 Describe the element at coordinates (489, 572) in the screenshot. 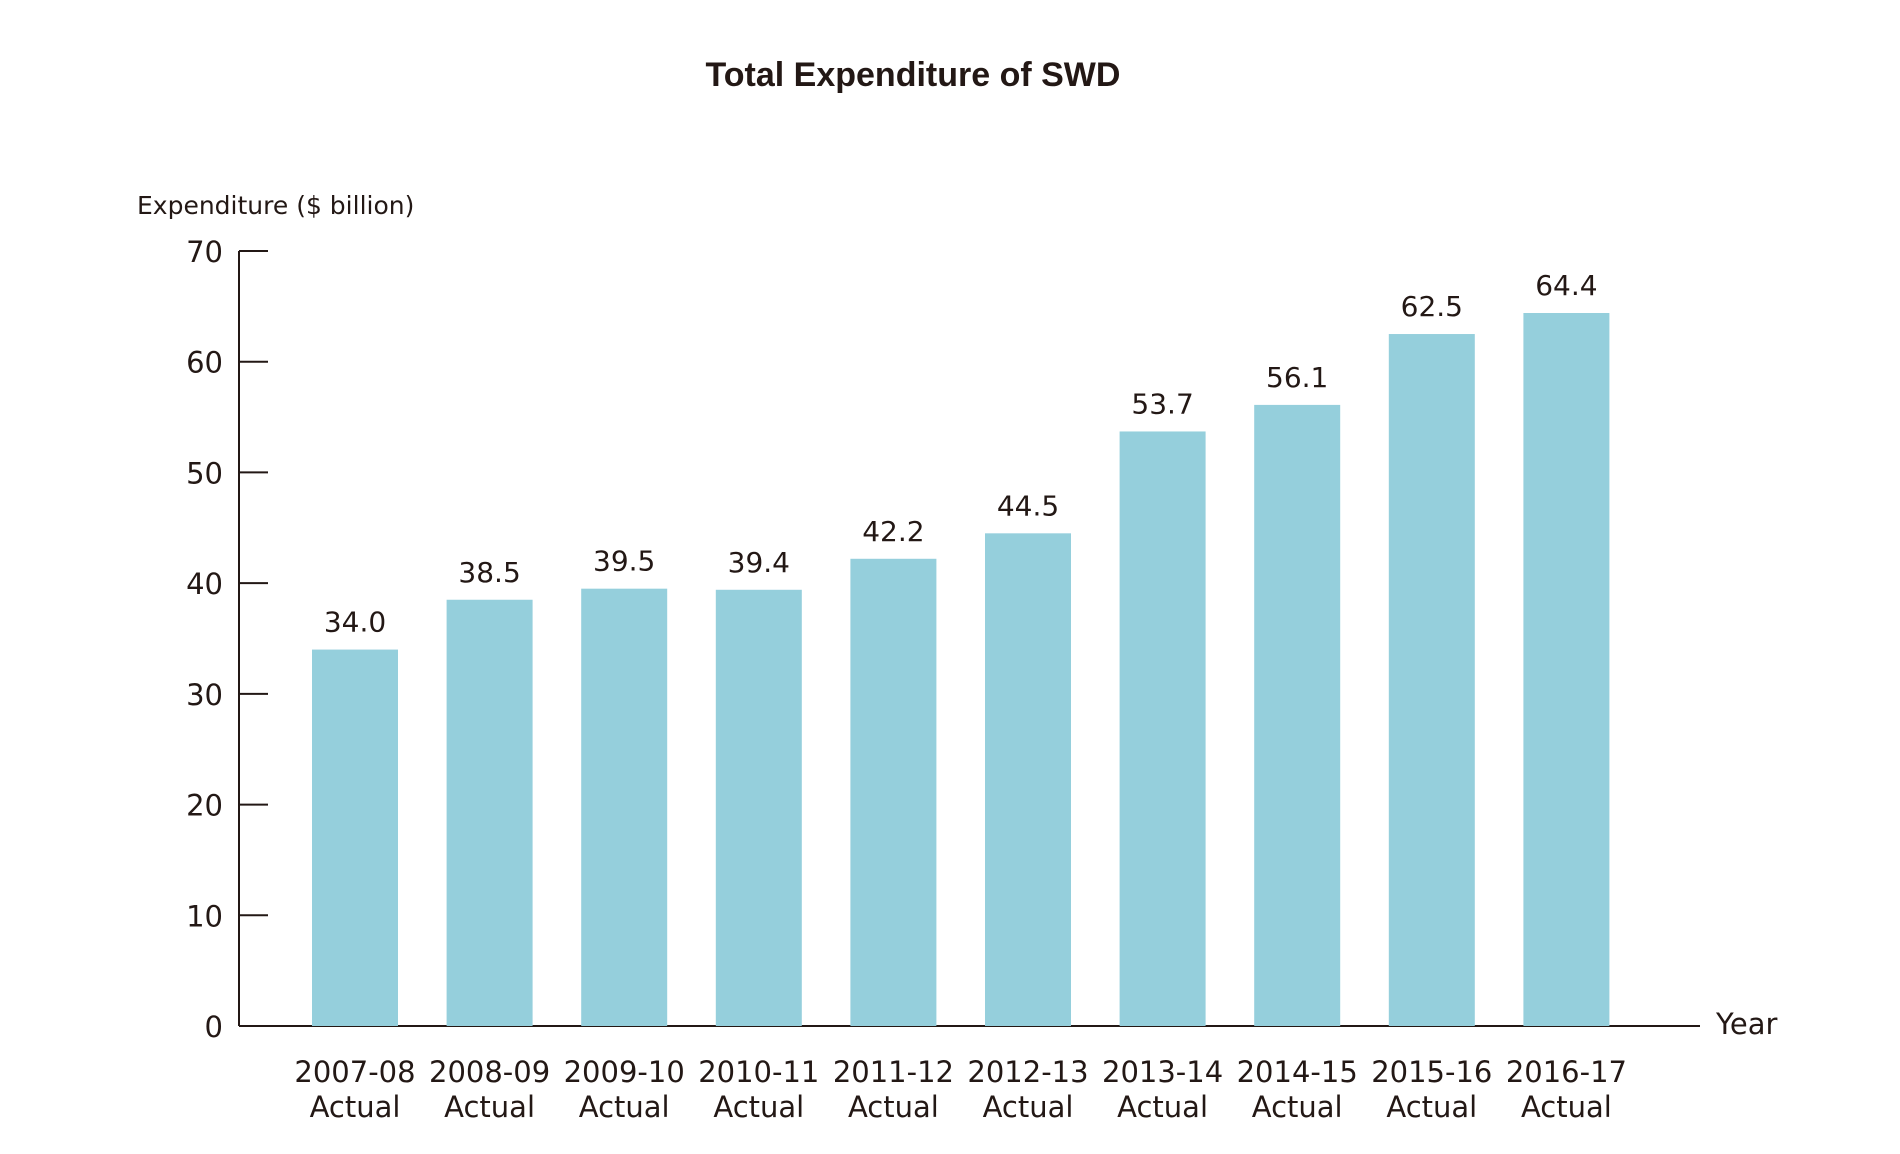

I see `data-label: 38.5` at that location.